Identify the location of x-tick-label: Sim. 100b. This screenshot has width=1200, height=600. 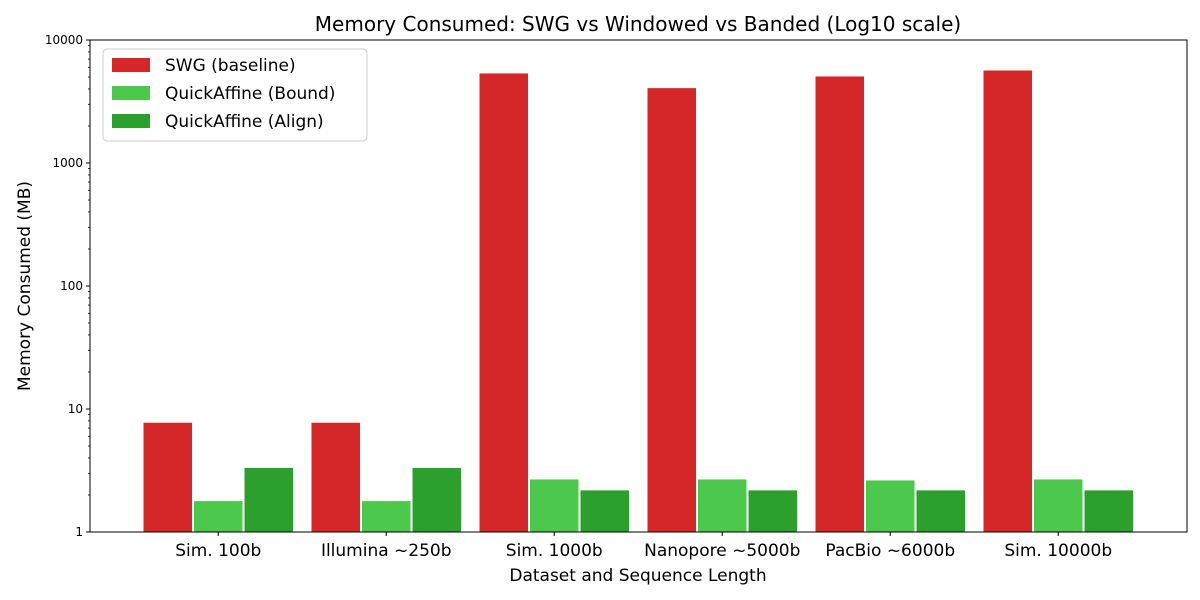
(218, 551).